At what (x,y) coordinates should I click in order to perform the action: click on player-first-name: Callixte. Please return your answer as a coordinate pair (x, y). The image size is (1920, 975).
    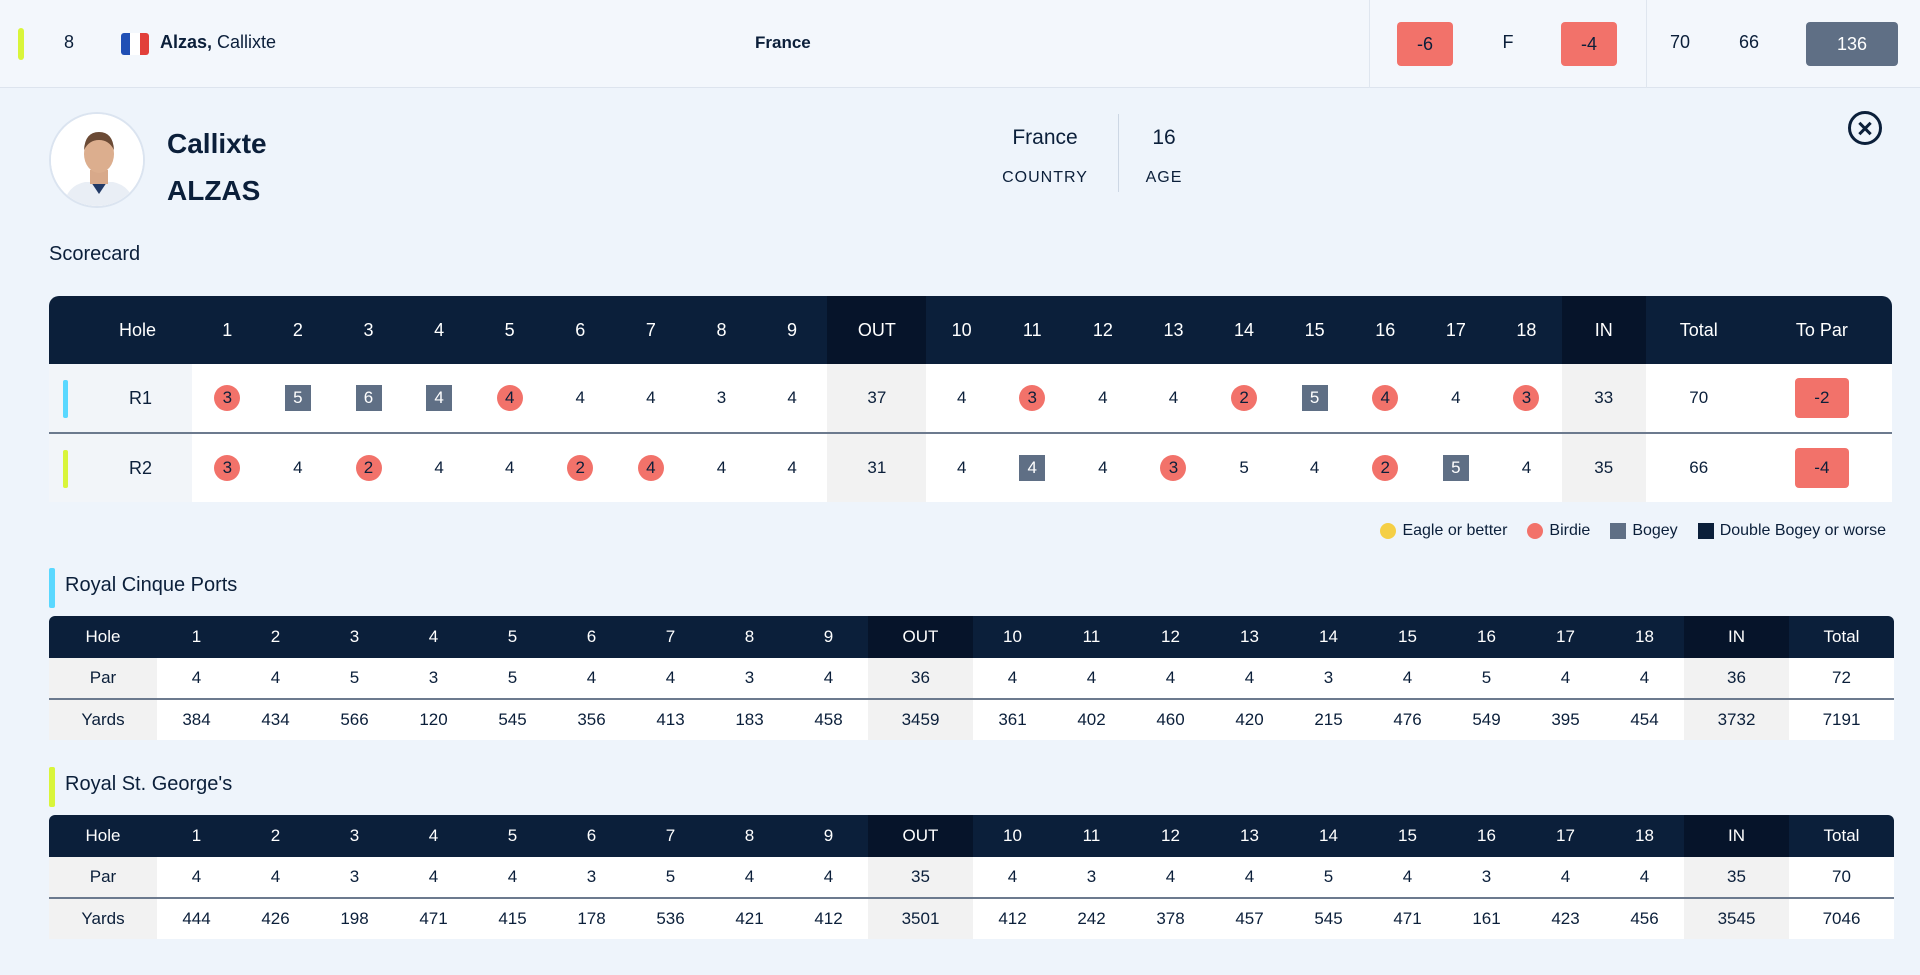
    Looking at the image, I should click on (247, 42).